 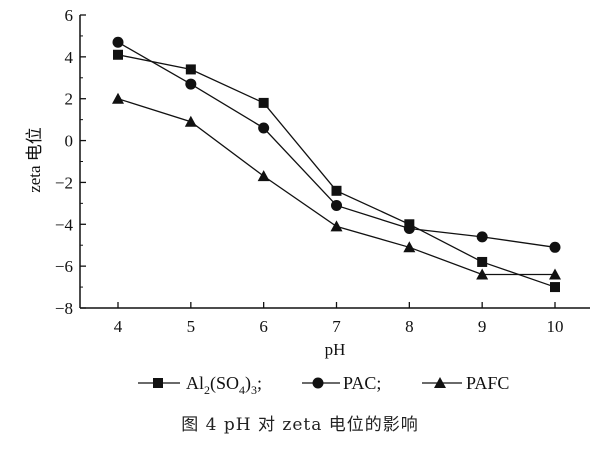 I want to click on x-tick-label: 5, so click(x=191, y=326).